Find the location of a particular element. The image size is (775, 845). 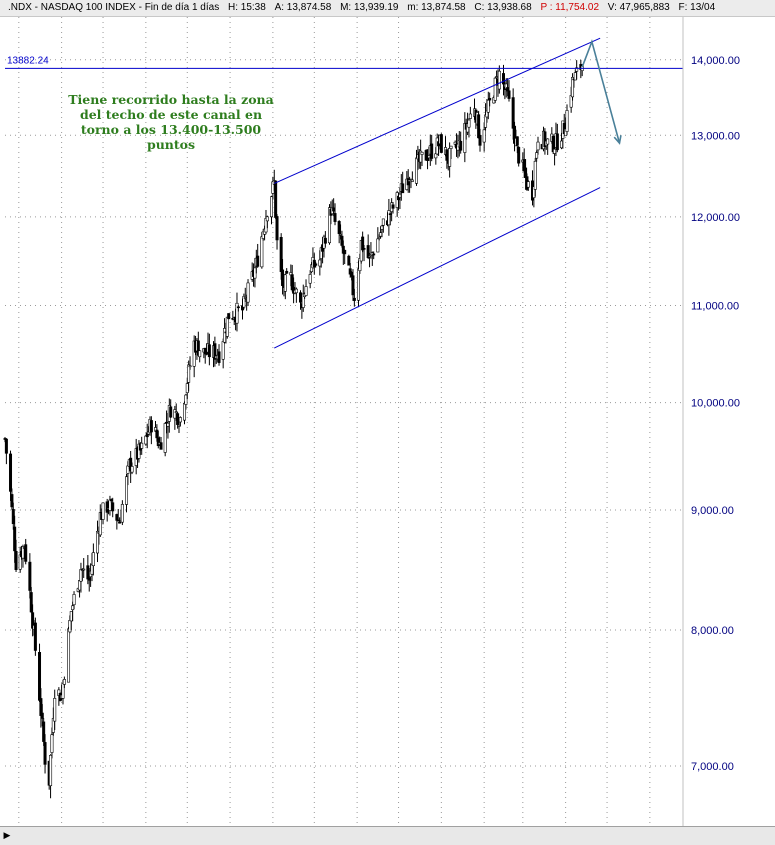

header-m: M: 13,939.19 is located at coordinates (369, 7).